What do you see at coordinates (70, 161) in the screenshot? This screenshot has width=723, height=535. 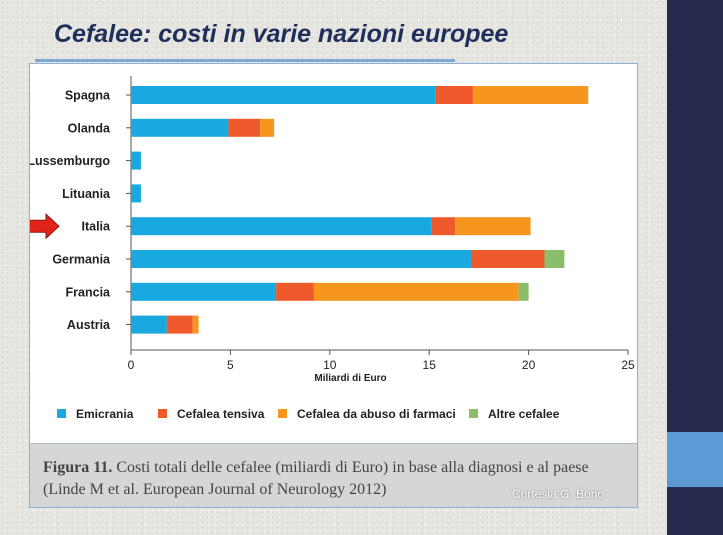 I see `category-label: Lussemburgo` at bounding box center [70, 161].